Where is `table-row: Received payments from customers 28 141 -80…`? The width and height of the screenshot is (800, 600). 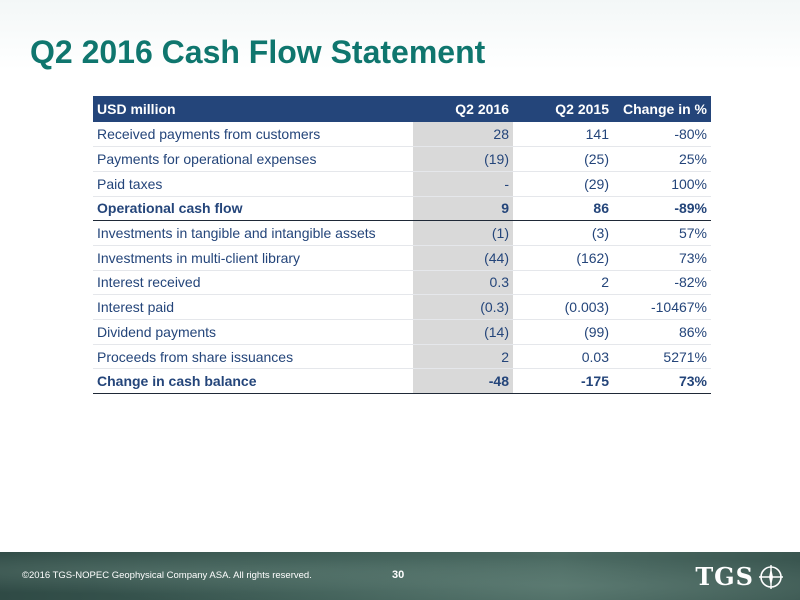
table-row: Received payments from customers 28 141 -80… is located at coordinates (402, 135).